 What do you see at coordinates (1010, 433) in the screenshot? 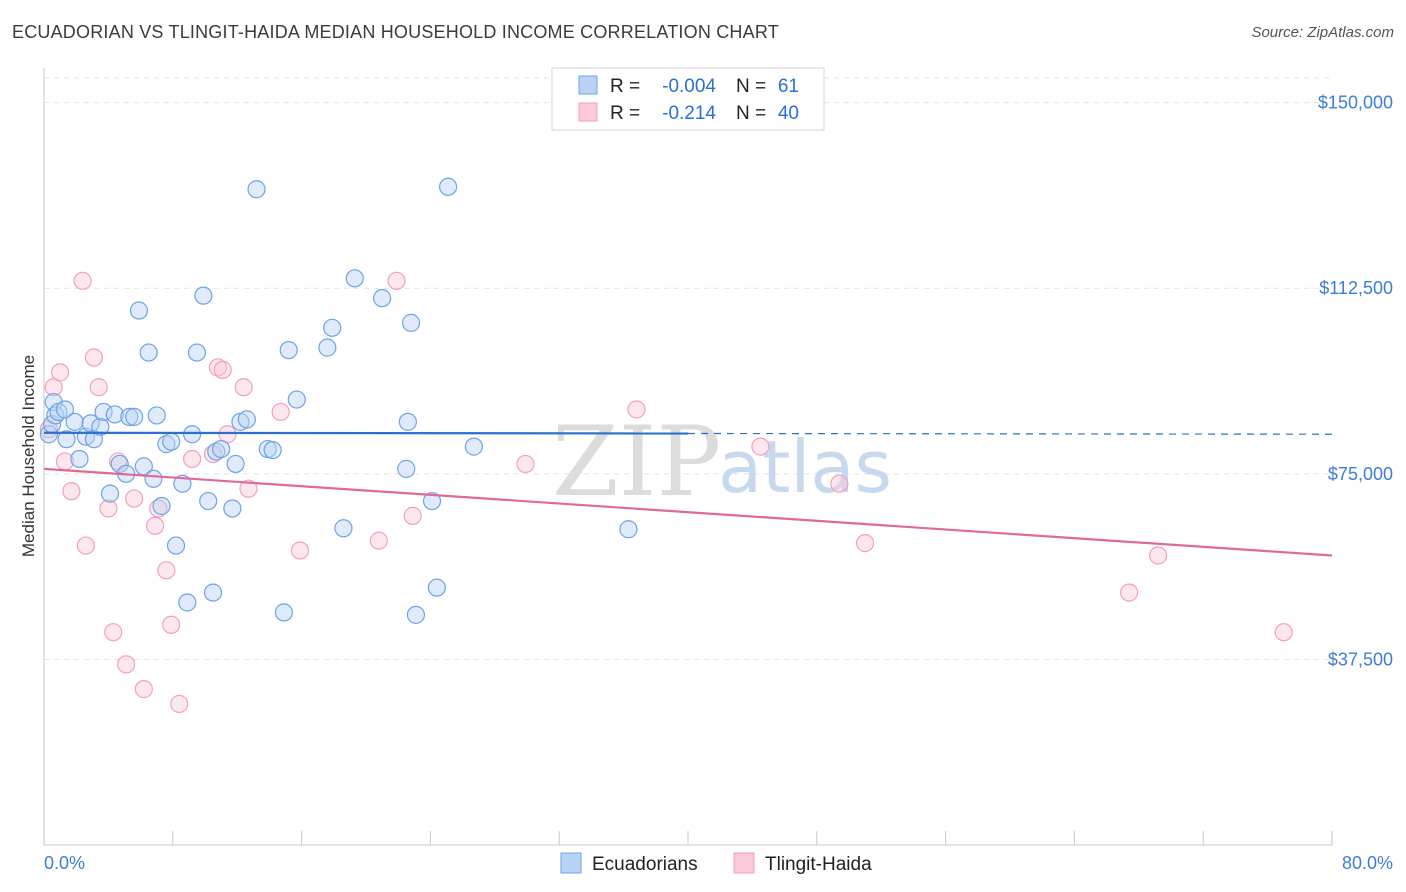
I see `ecuadorian-trendline-extension` at bounding box center [1010, 433].